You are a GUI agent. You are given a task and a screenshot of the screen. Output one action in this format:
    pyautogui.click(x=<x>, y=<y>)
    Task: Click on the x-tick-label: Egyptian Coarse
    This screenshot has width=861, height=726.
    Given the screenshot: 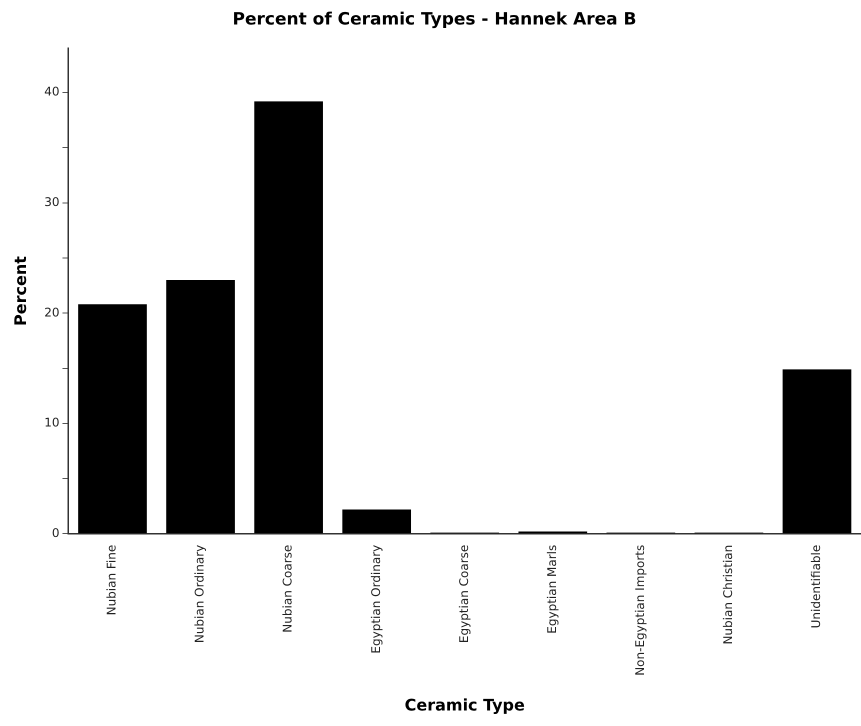 What is the action you would take?
    pyautogui.click(x=463, y=594)
    